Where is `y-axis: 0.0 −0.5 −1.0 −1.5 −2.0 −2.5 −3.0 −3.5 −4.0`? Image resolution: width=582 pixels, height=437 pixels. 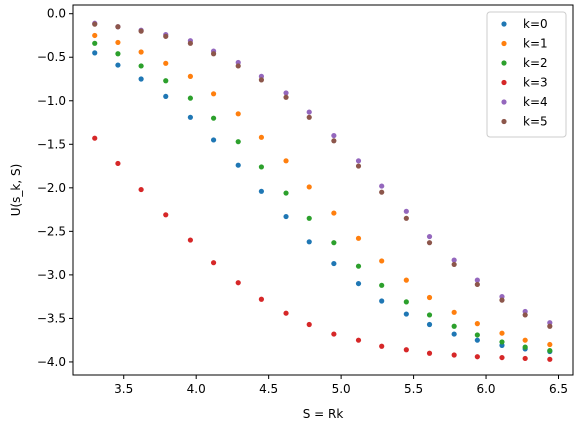 y-axis: 0.0 −0.5 −1.0 −1.5 −2.0 −2.5 −3.0 −3.5 −4.0 is located at coordinates (55, 188).